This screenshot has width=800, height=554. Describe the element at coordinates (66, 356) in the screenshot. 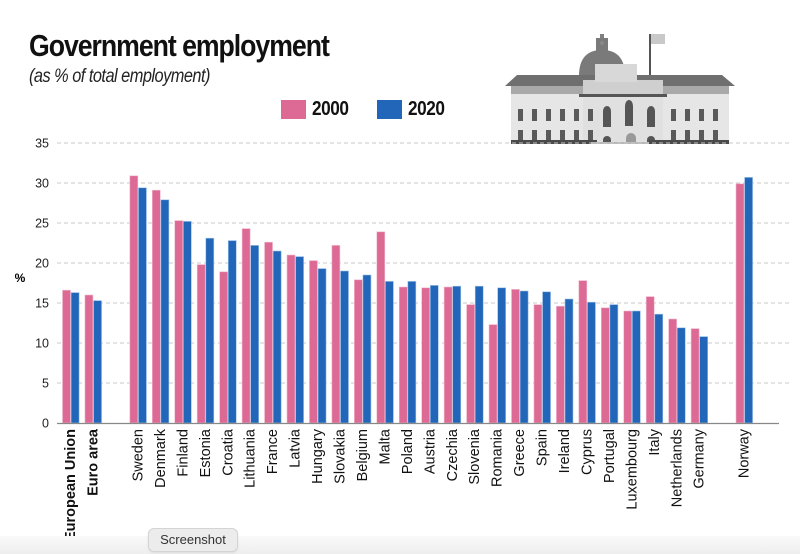

I see `bar-2000-european-union` at that location.